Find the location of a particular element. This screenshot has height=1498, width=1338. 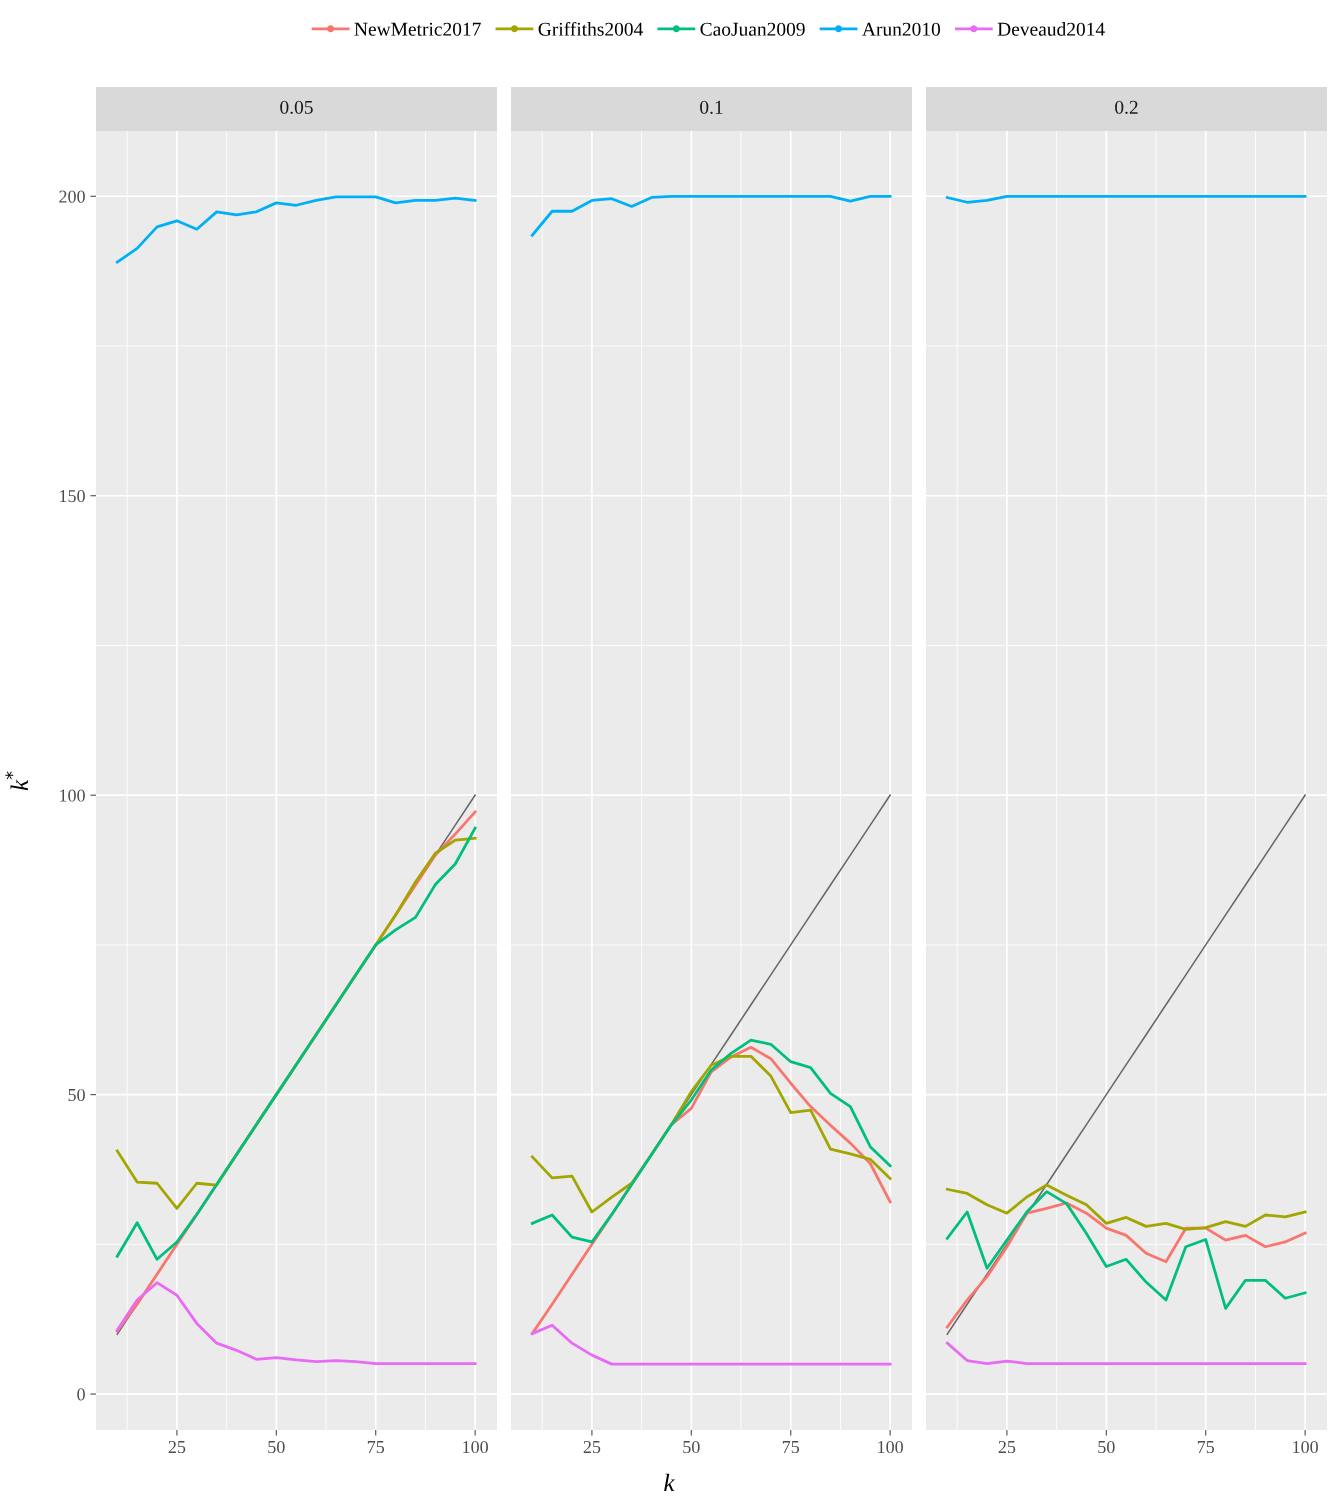

y-axis-title: k$^{*}$ is located at coordinates (16, 781).